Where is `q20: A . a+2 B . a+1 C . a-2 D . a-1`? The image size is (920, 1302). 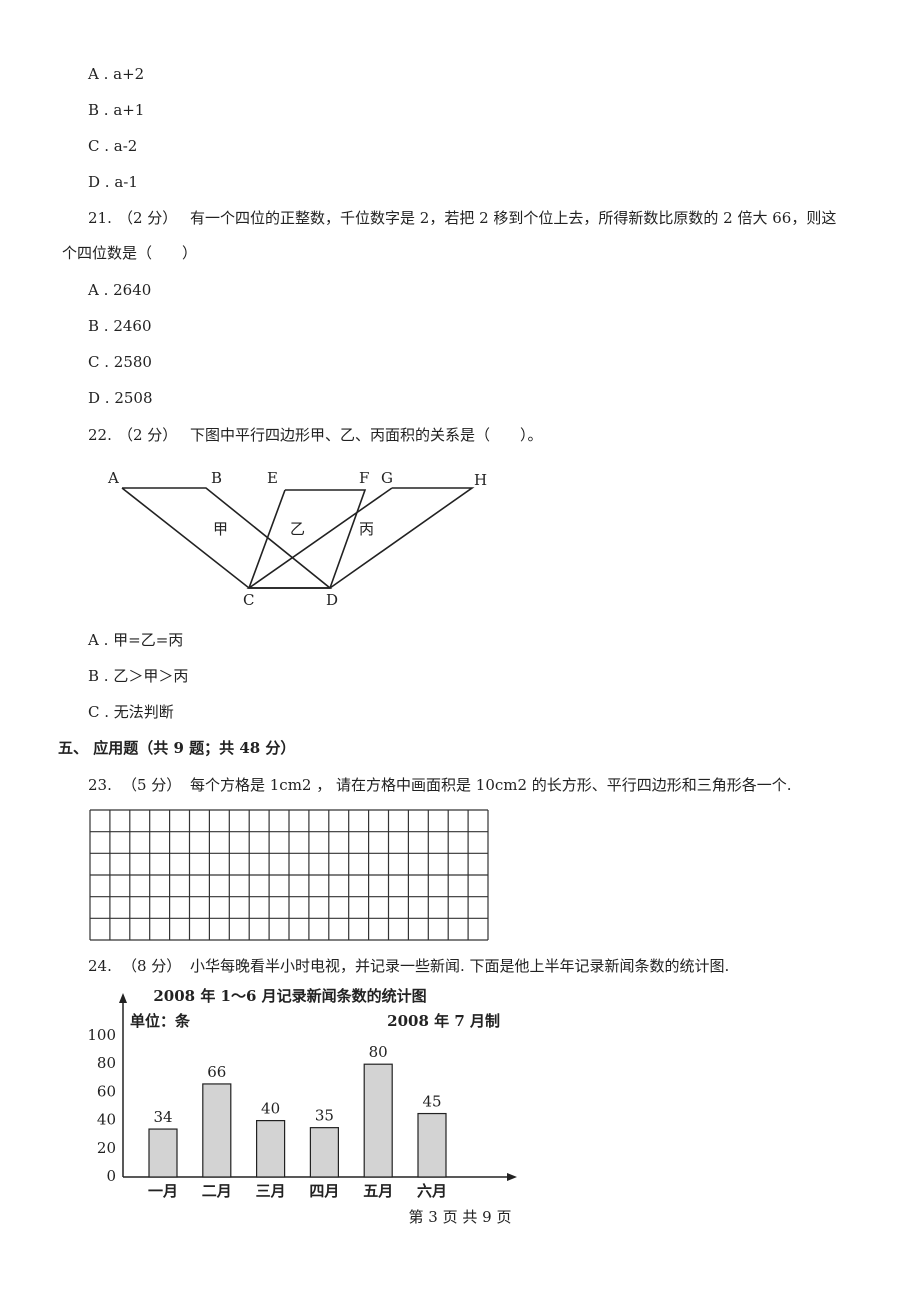 q20: A . a+2 B . a+1 C . a-2 D . a-1 is located at coordinates (115, 128).